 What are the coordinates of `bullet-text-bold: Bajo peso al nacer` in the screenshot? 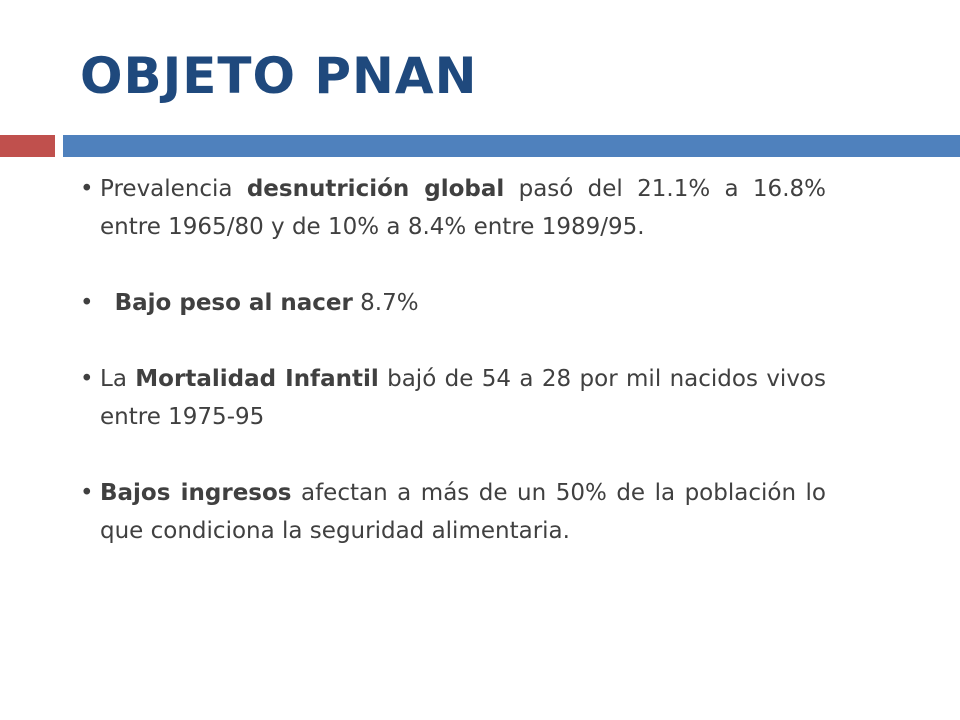 It's located at (233, 303).